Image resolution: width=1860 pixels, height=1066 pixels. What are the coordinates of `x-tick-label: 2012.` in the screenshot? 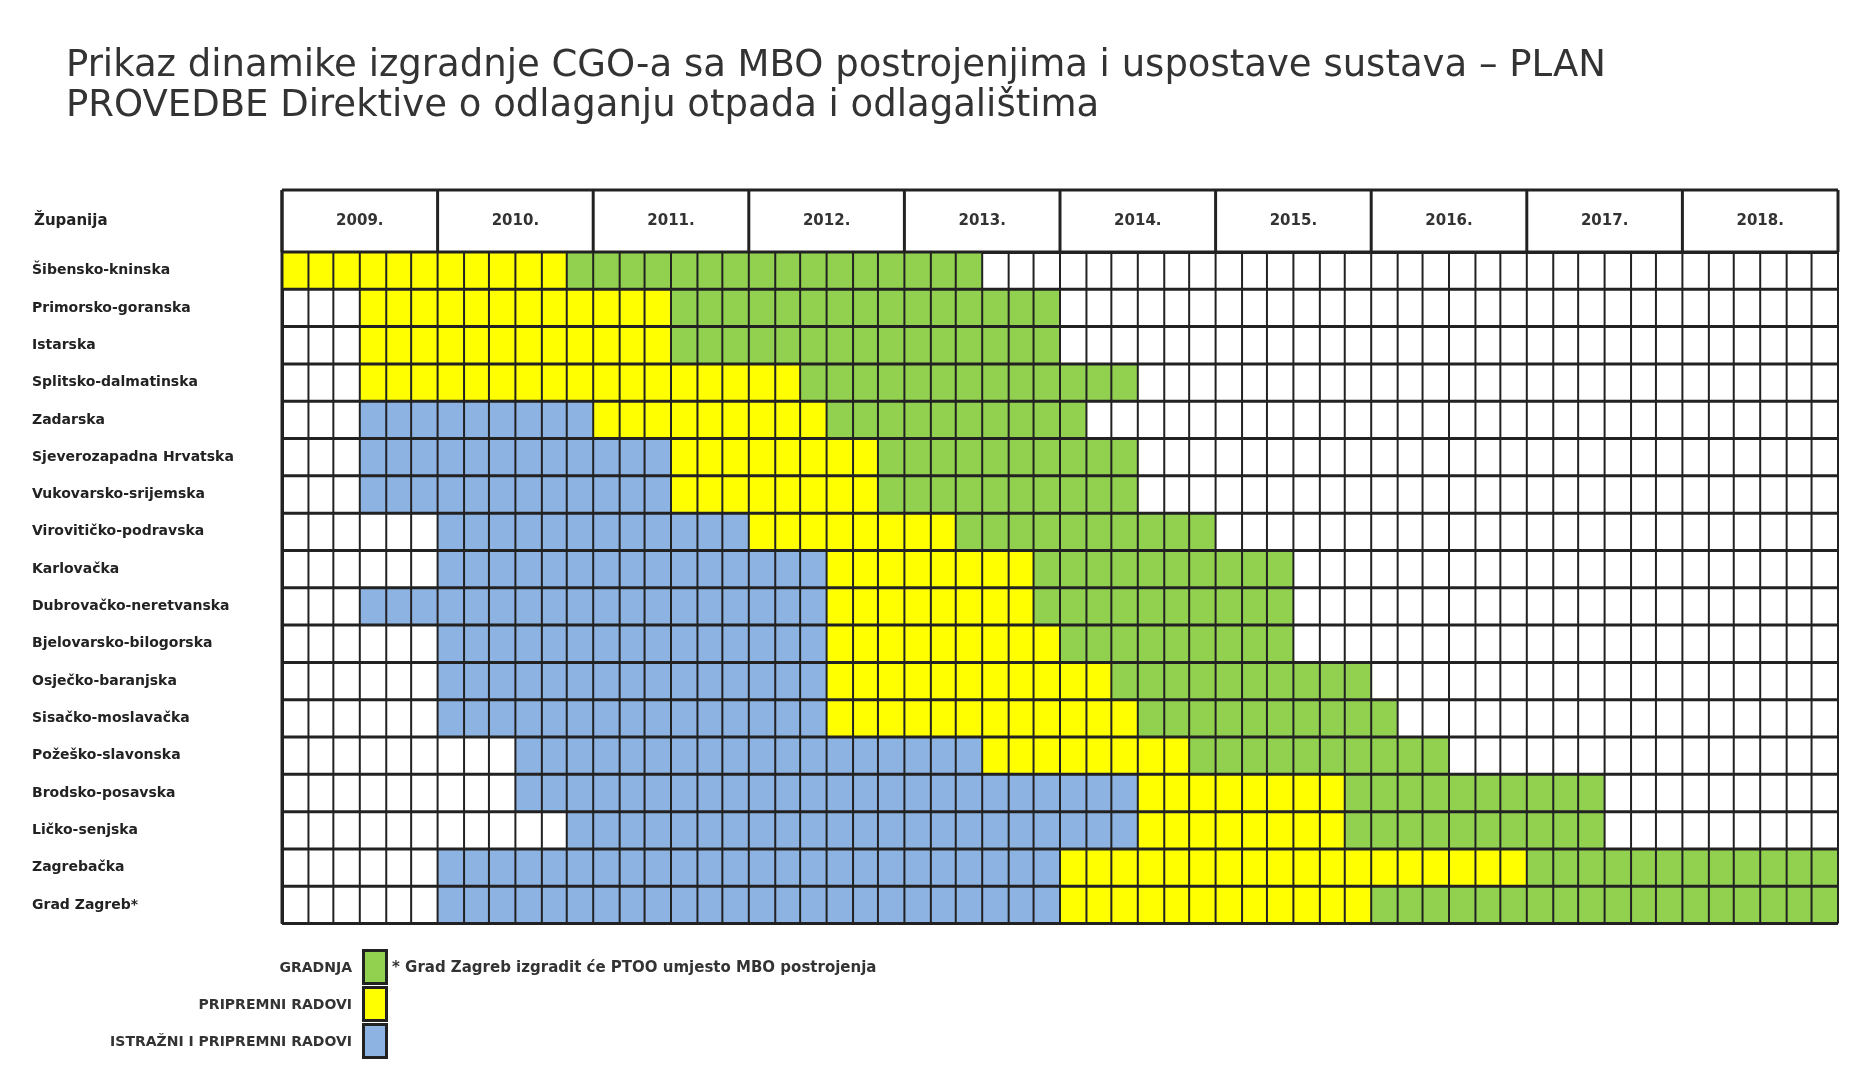 It's located at (826, 219).